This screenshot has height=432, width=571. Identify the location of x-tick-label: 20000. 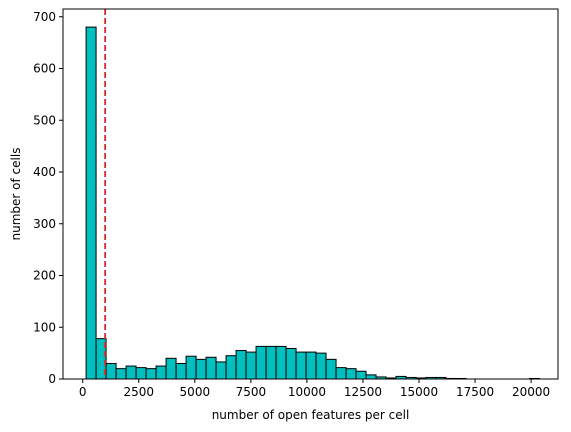
(531, 392).